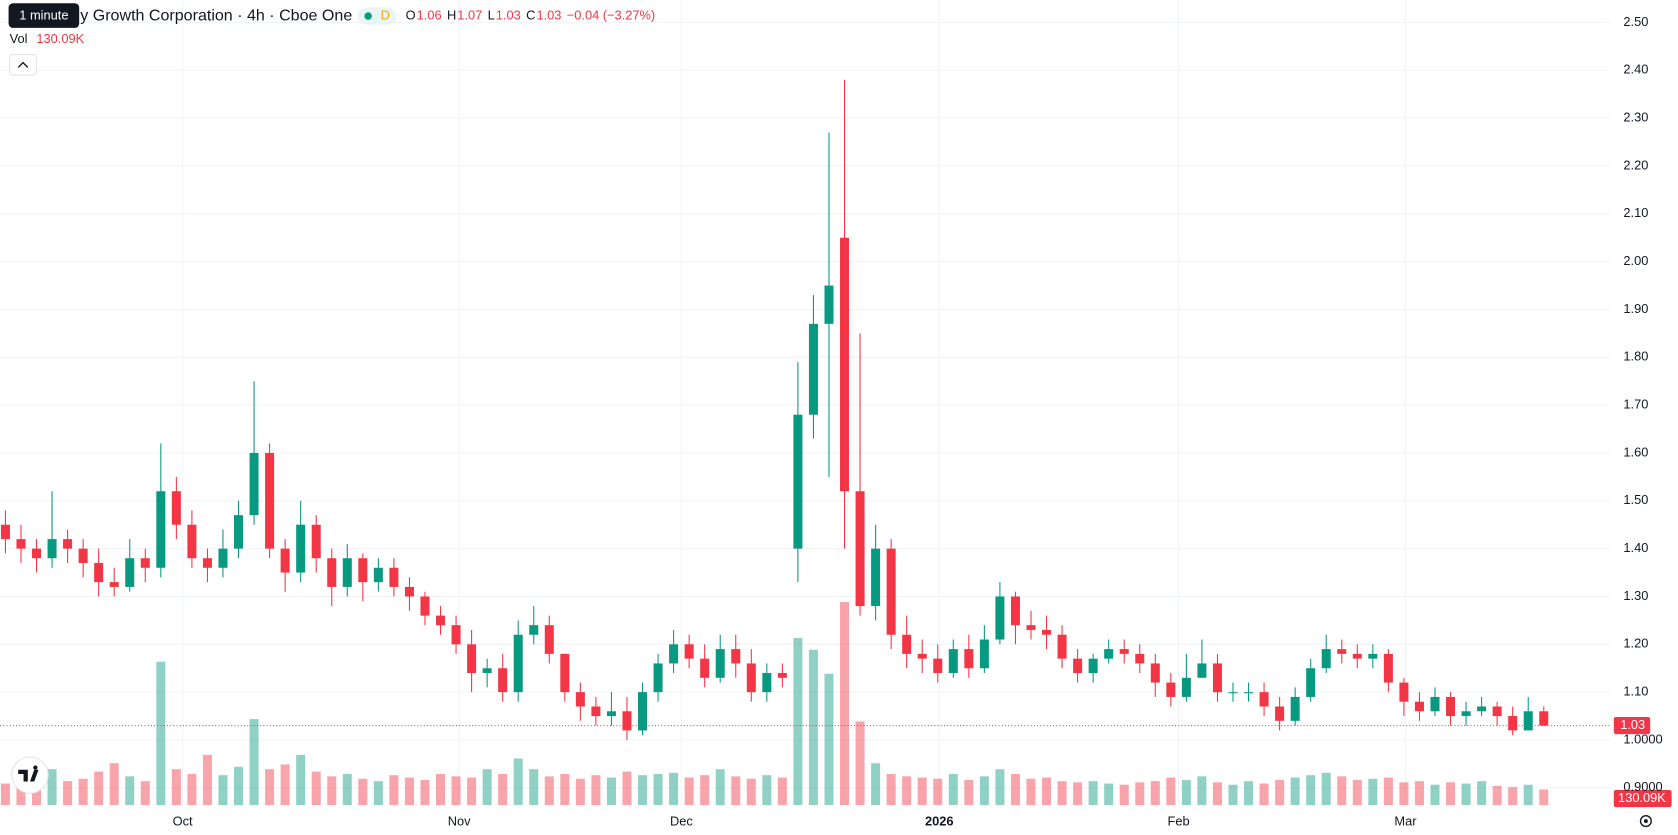 Image resolution: width=1678 pixels, height=835 pixels. Describe the element at coordinates (681, 821) in the screenshot. I see `x-tick-label: Dec` at that location.